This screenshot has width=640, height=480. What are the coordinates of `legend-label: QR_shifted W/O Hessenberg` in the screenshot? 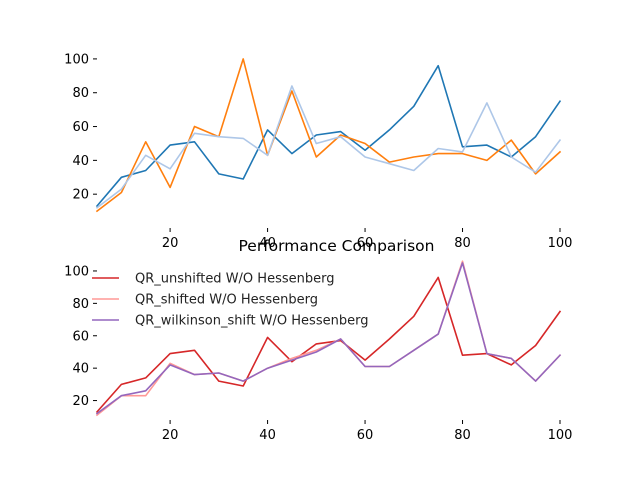 It's located at (226, 300).